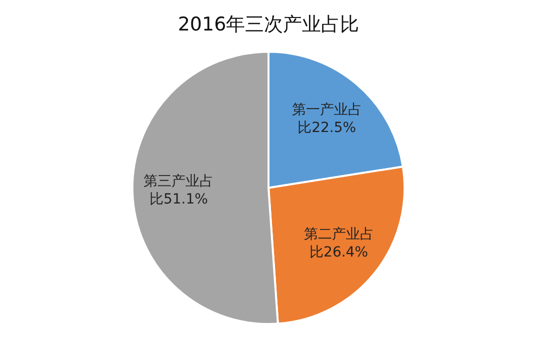 The width and height of the screenshot is (537, 347). Describe the element at coordinates (179, 191) in the screenshot. I see `slice-label: 第三产业占比51.1%` at that location.